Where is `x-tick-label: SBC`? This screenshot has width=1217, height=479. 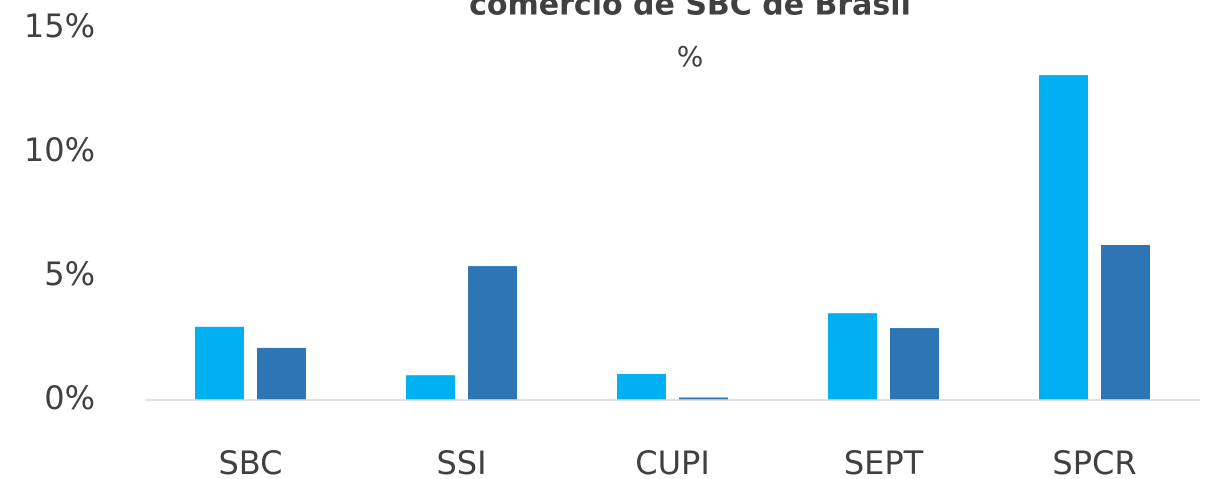
x-tick-label: SBC is located at coordinates (250, 461).